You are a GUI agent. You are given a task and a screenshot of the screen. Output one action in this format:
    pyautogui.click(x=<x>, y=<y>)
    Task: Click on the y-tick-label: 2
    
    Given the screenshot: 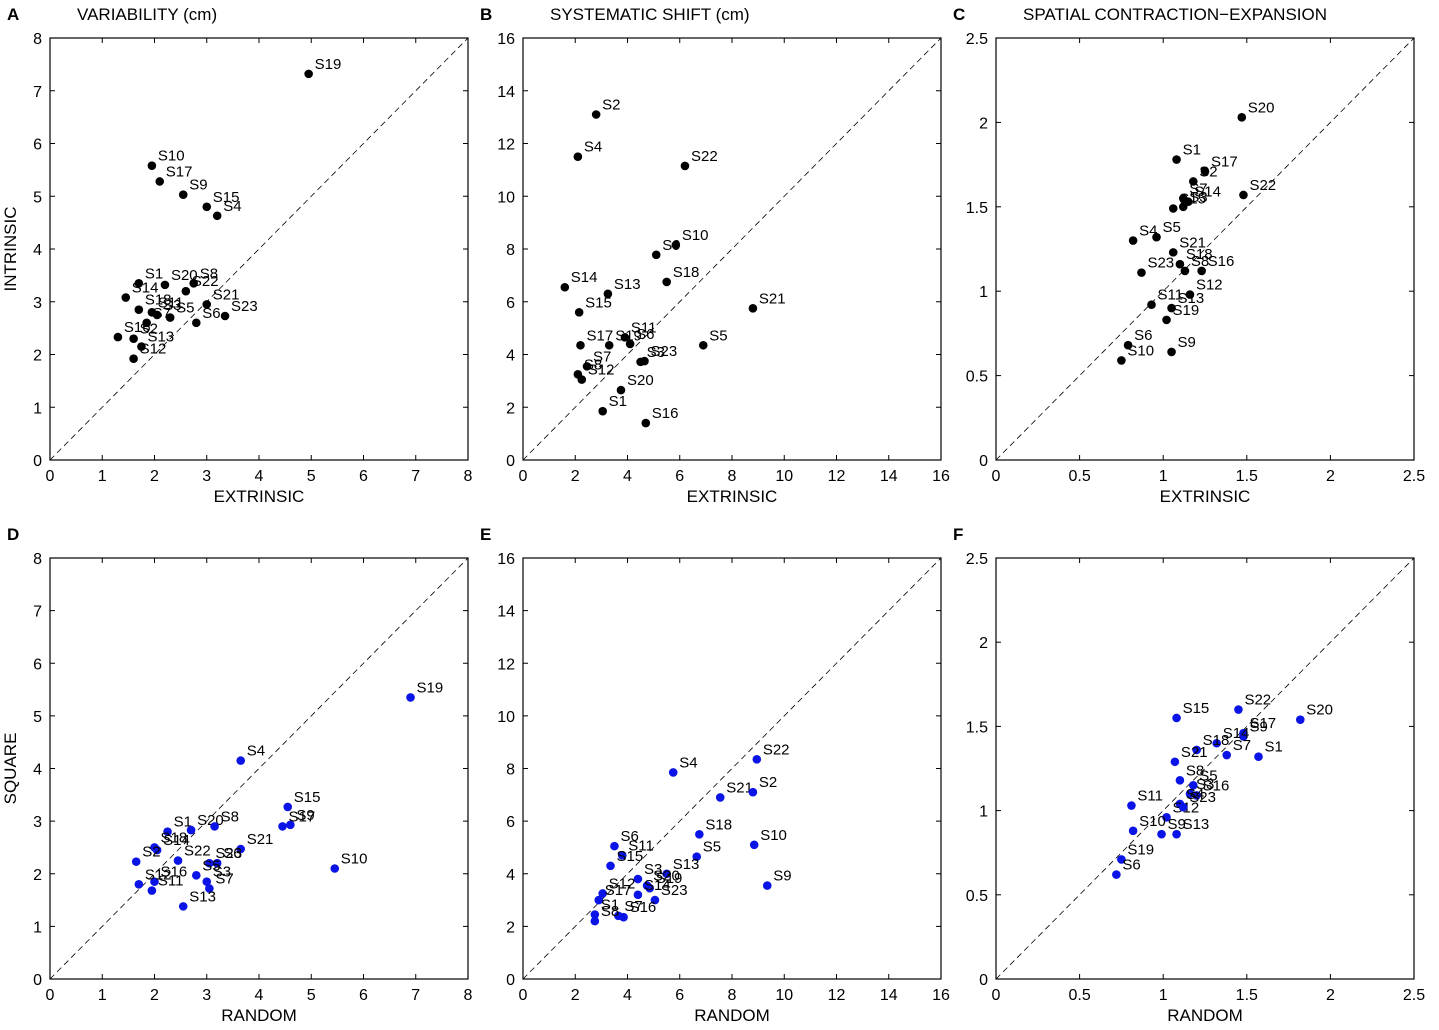 What is the action you would take?
    pyautogui.click(x=510, y=408)
    